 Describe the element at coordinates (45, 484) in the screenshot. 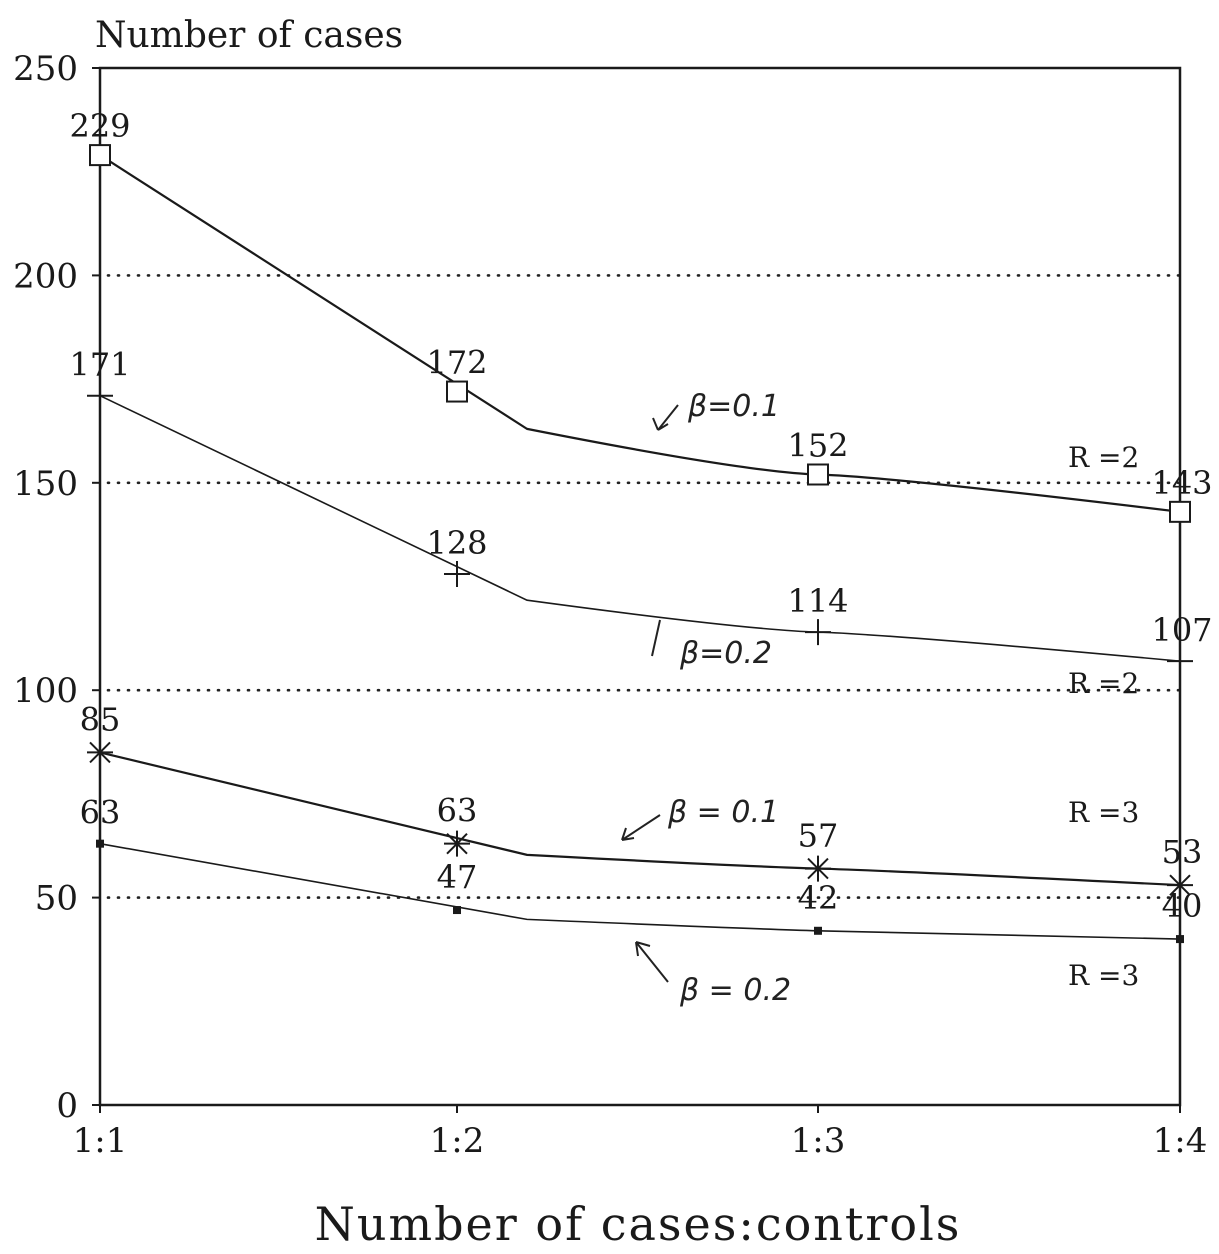

I see `y-tick-label: 150` at that location.